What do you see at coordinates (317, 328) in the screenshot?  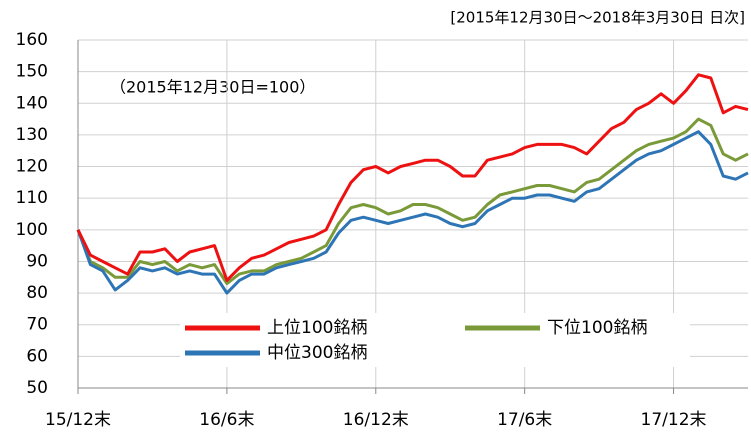 I see `legend-label: 上位100銘柄` at bounding box center [317, 328].